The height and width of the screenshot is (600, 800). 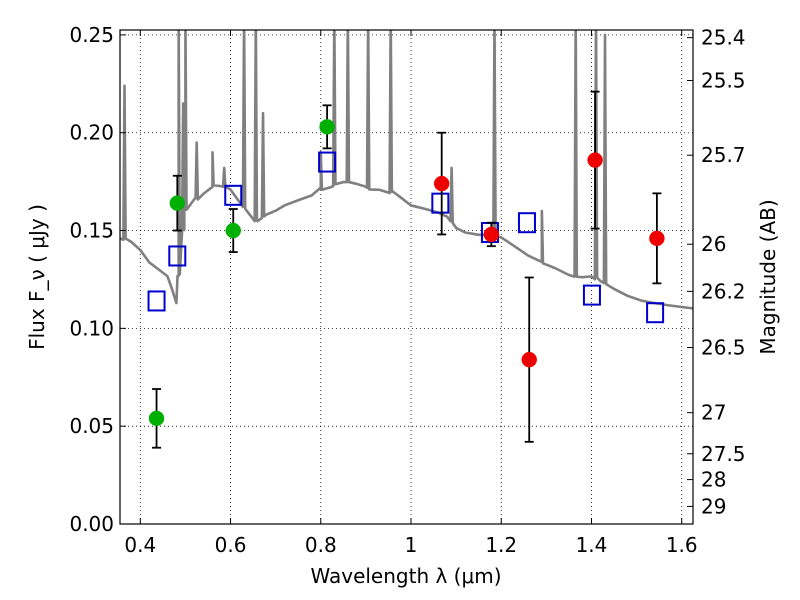 What do you see at coordinates (321, 545) in the screenshot?
I see `x-tick-label: 0.8` at bounding box center [321, 545].